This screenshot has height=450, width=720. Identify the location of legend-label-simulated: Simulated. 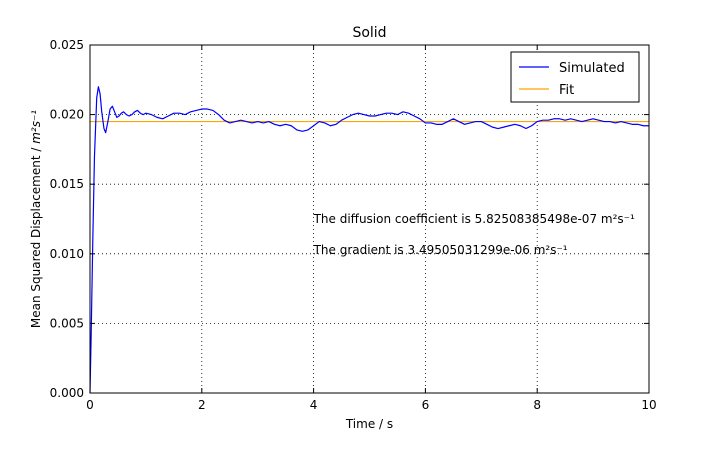
(592, 68).